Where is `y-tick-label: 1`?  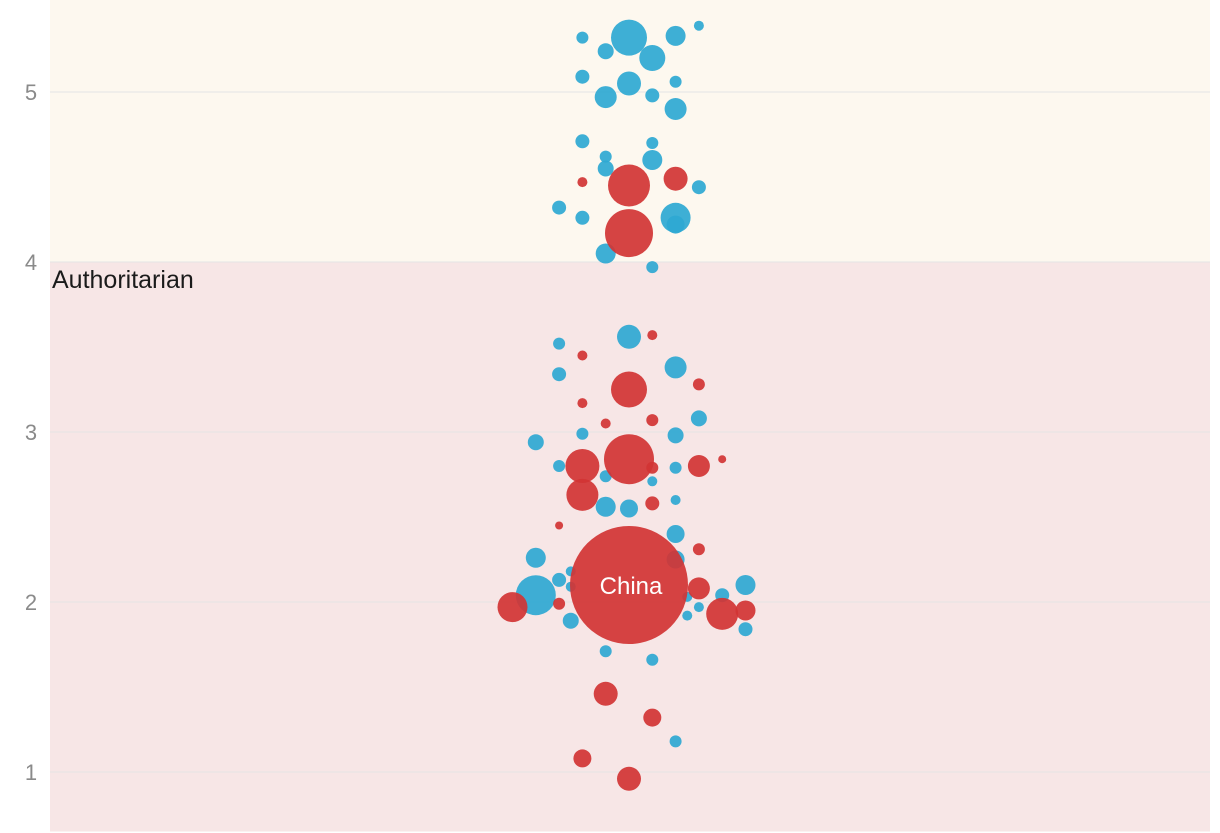
y-tick-label: 1 is located at coordinates (31, 772).